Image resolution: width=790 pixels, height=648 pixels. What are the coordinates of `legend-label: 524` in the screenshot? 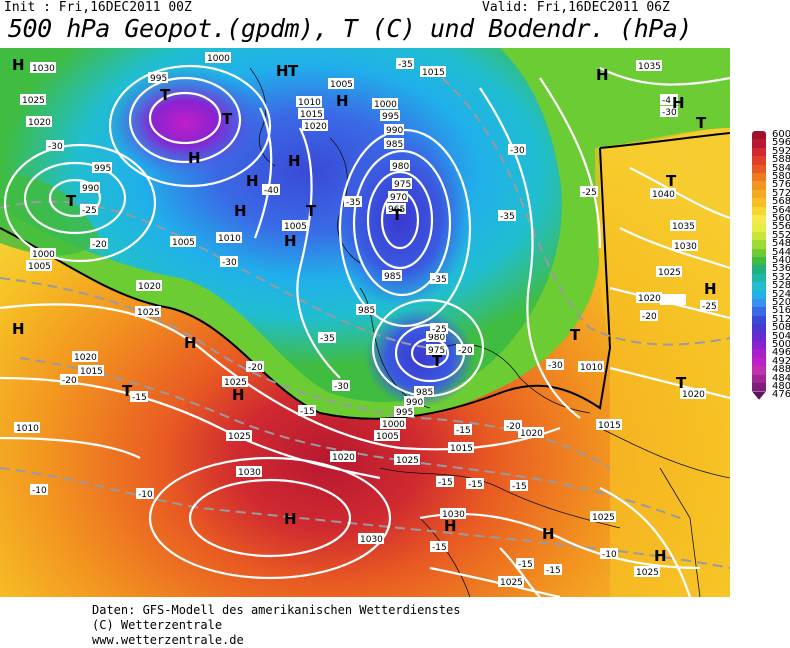 It's located at (781, 294).